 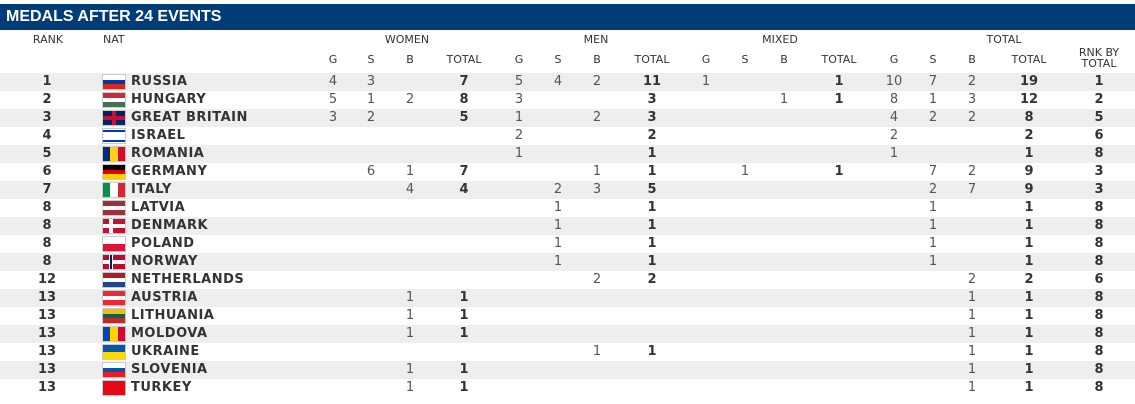 I want to click on nation-name: RUSSIA, so click(x=159, y=81).